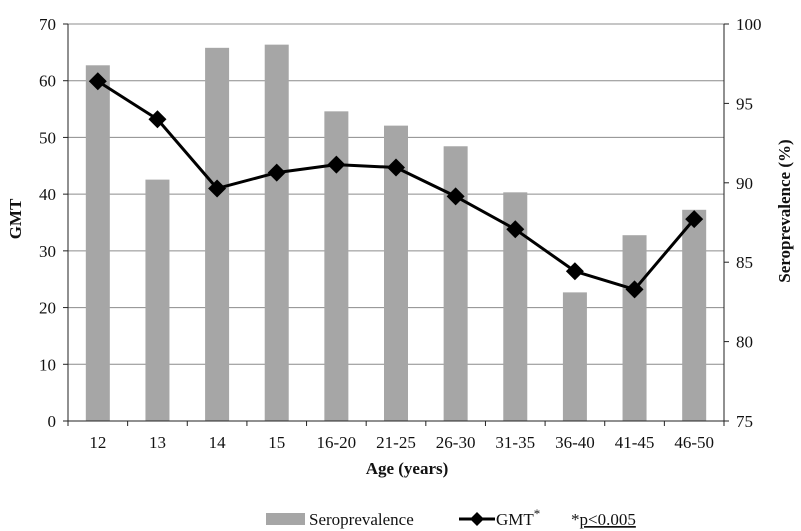 This screenshot has width=801, height=531. Describe the element at coordinates (744, 103) in the screenshot. I see `y2-tick-label: 95` at that location.